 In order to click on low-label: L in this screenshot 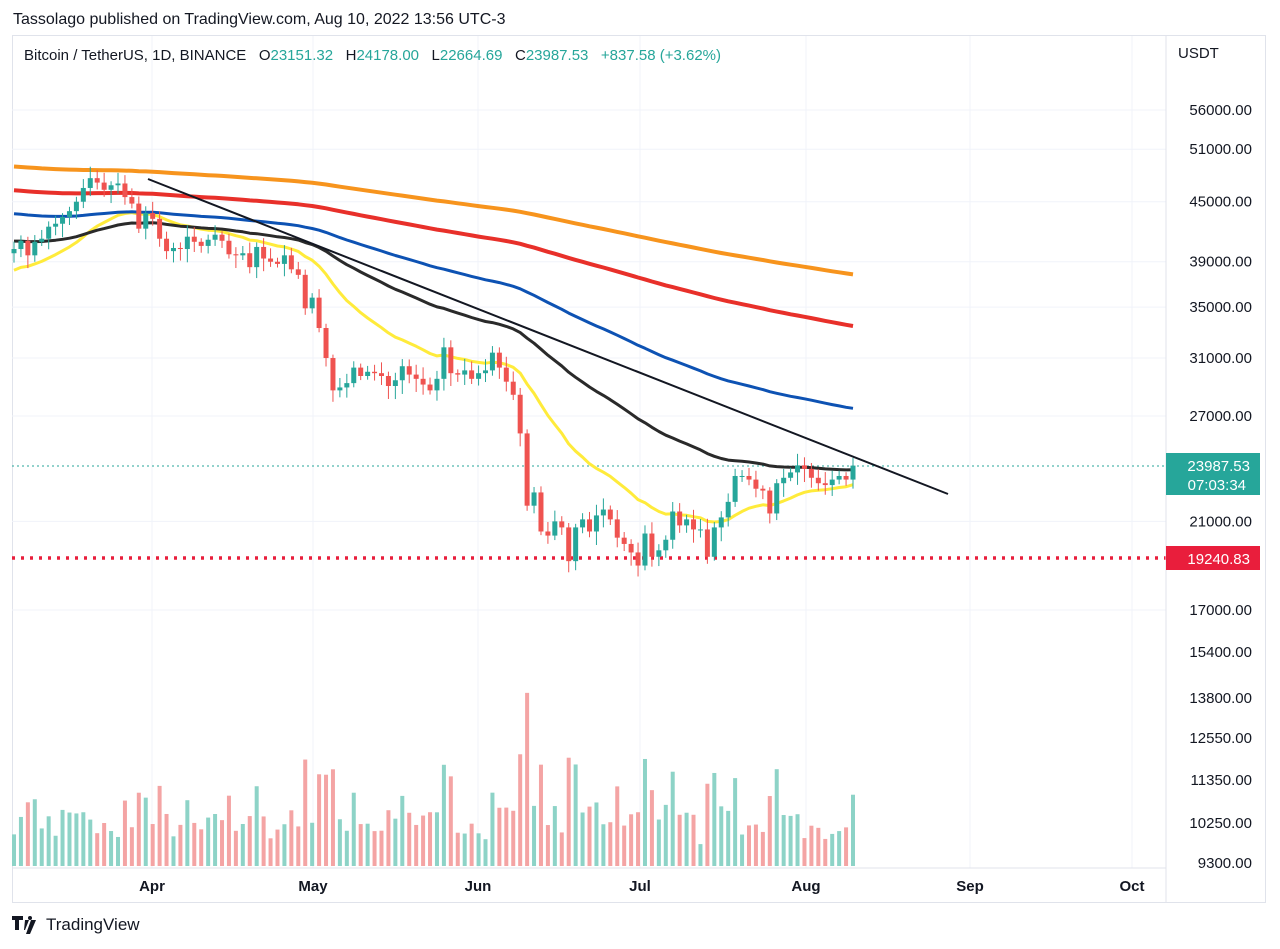, I will do `click(435, 55)`.